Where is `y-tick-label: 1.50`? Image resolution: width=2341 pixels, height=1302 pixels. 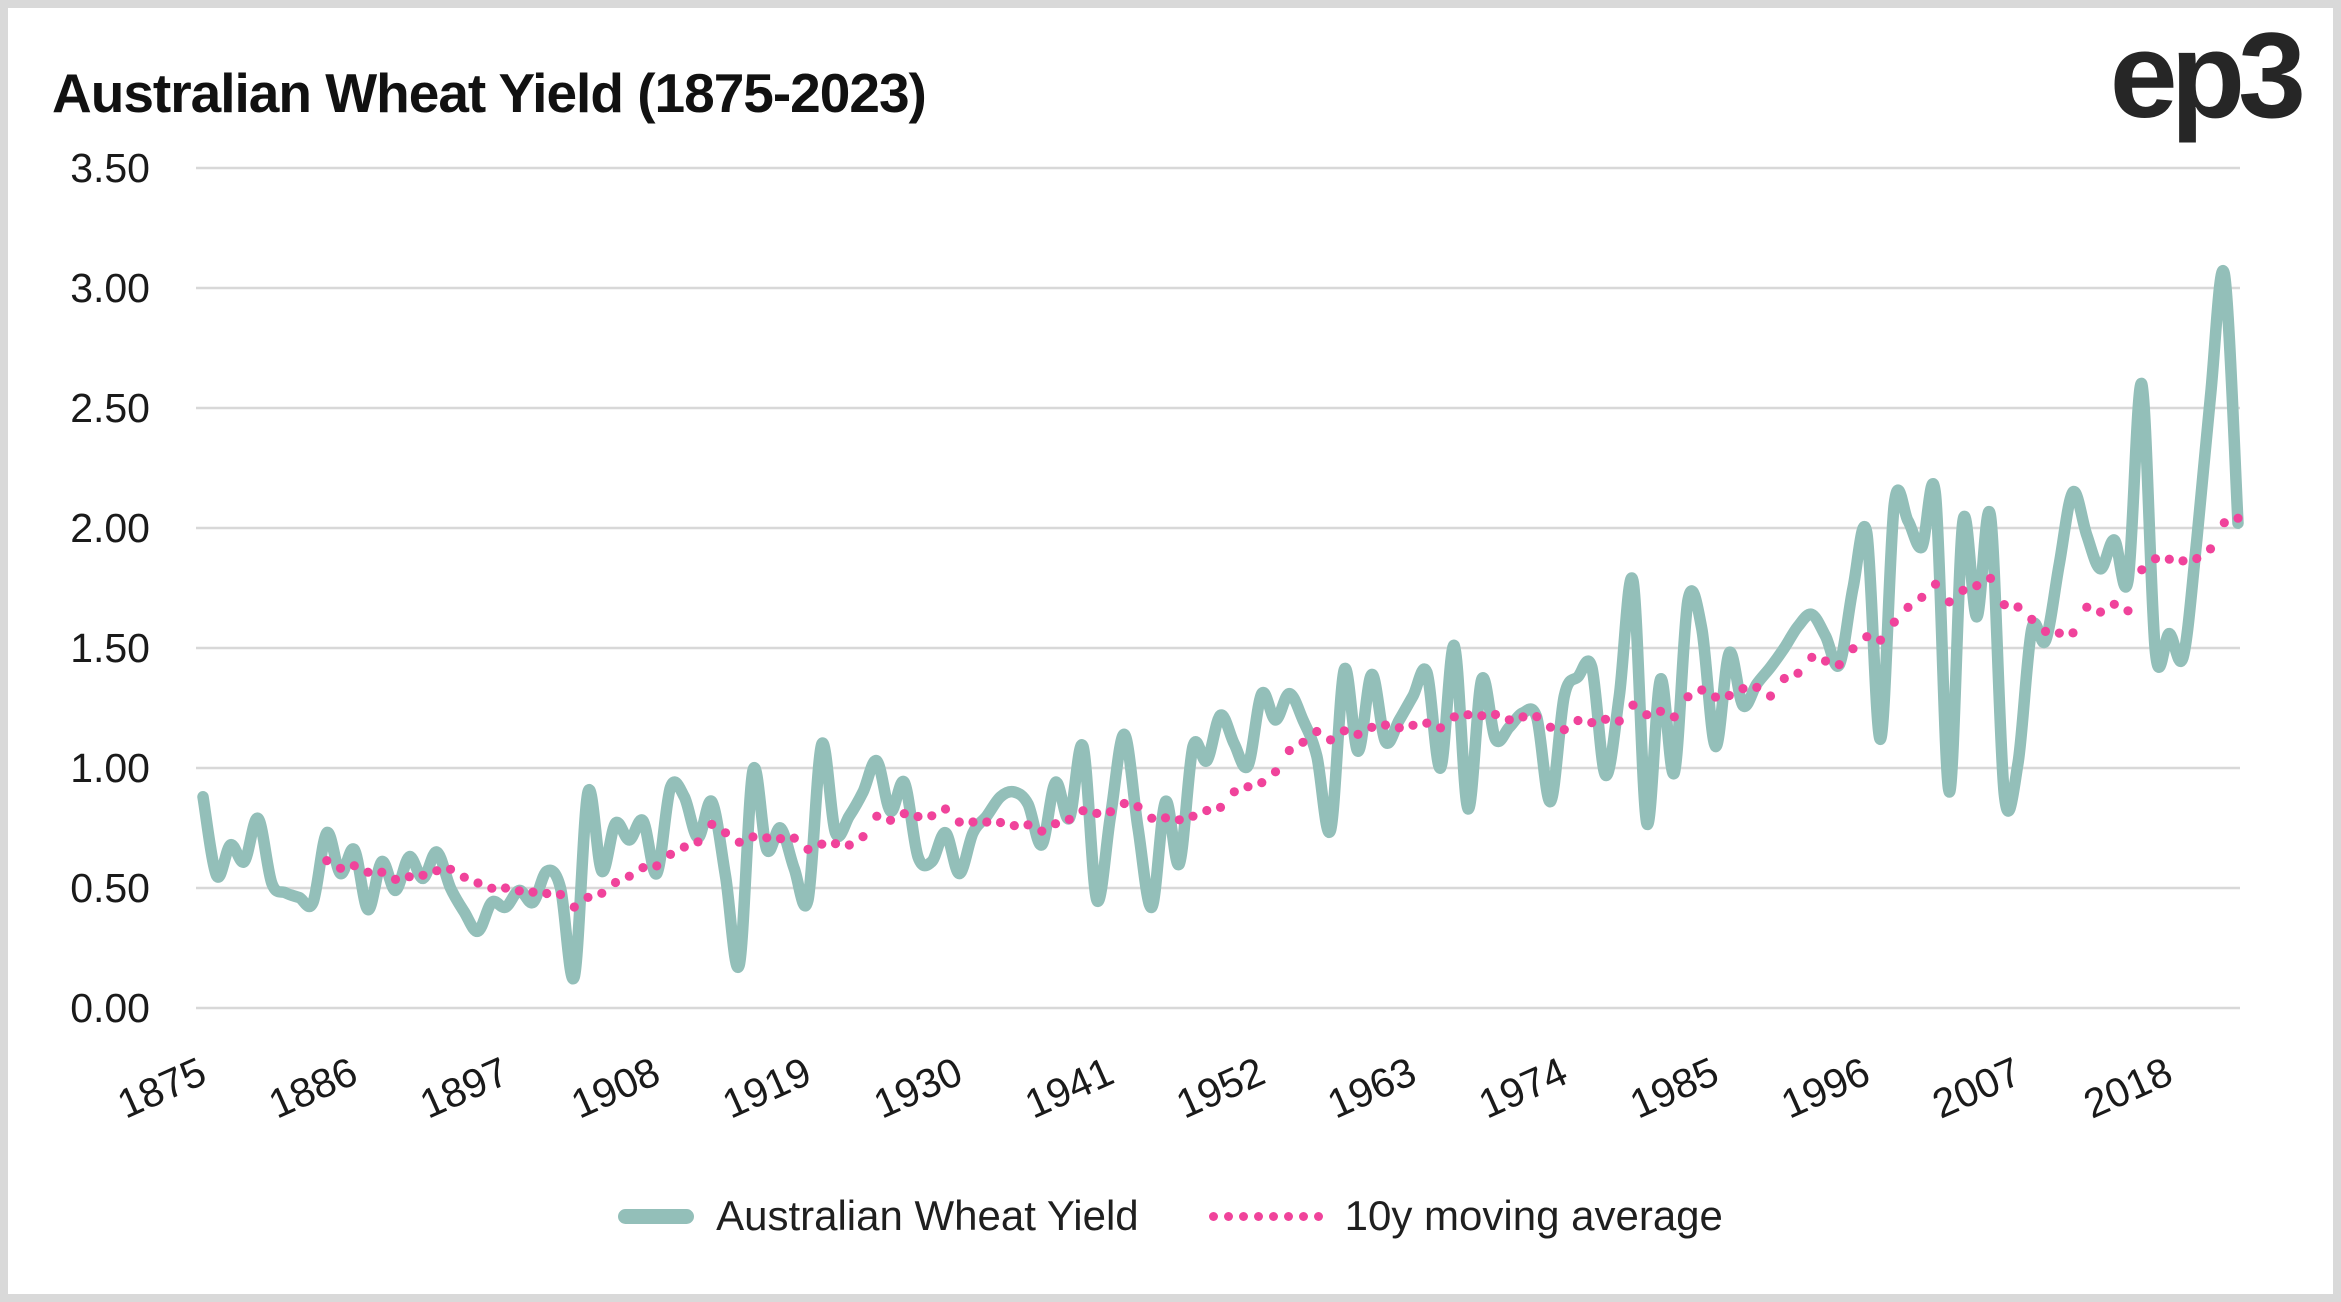 y-tick-label: 1.50 is located at coordinates (110, 648).